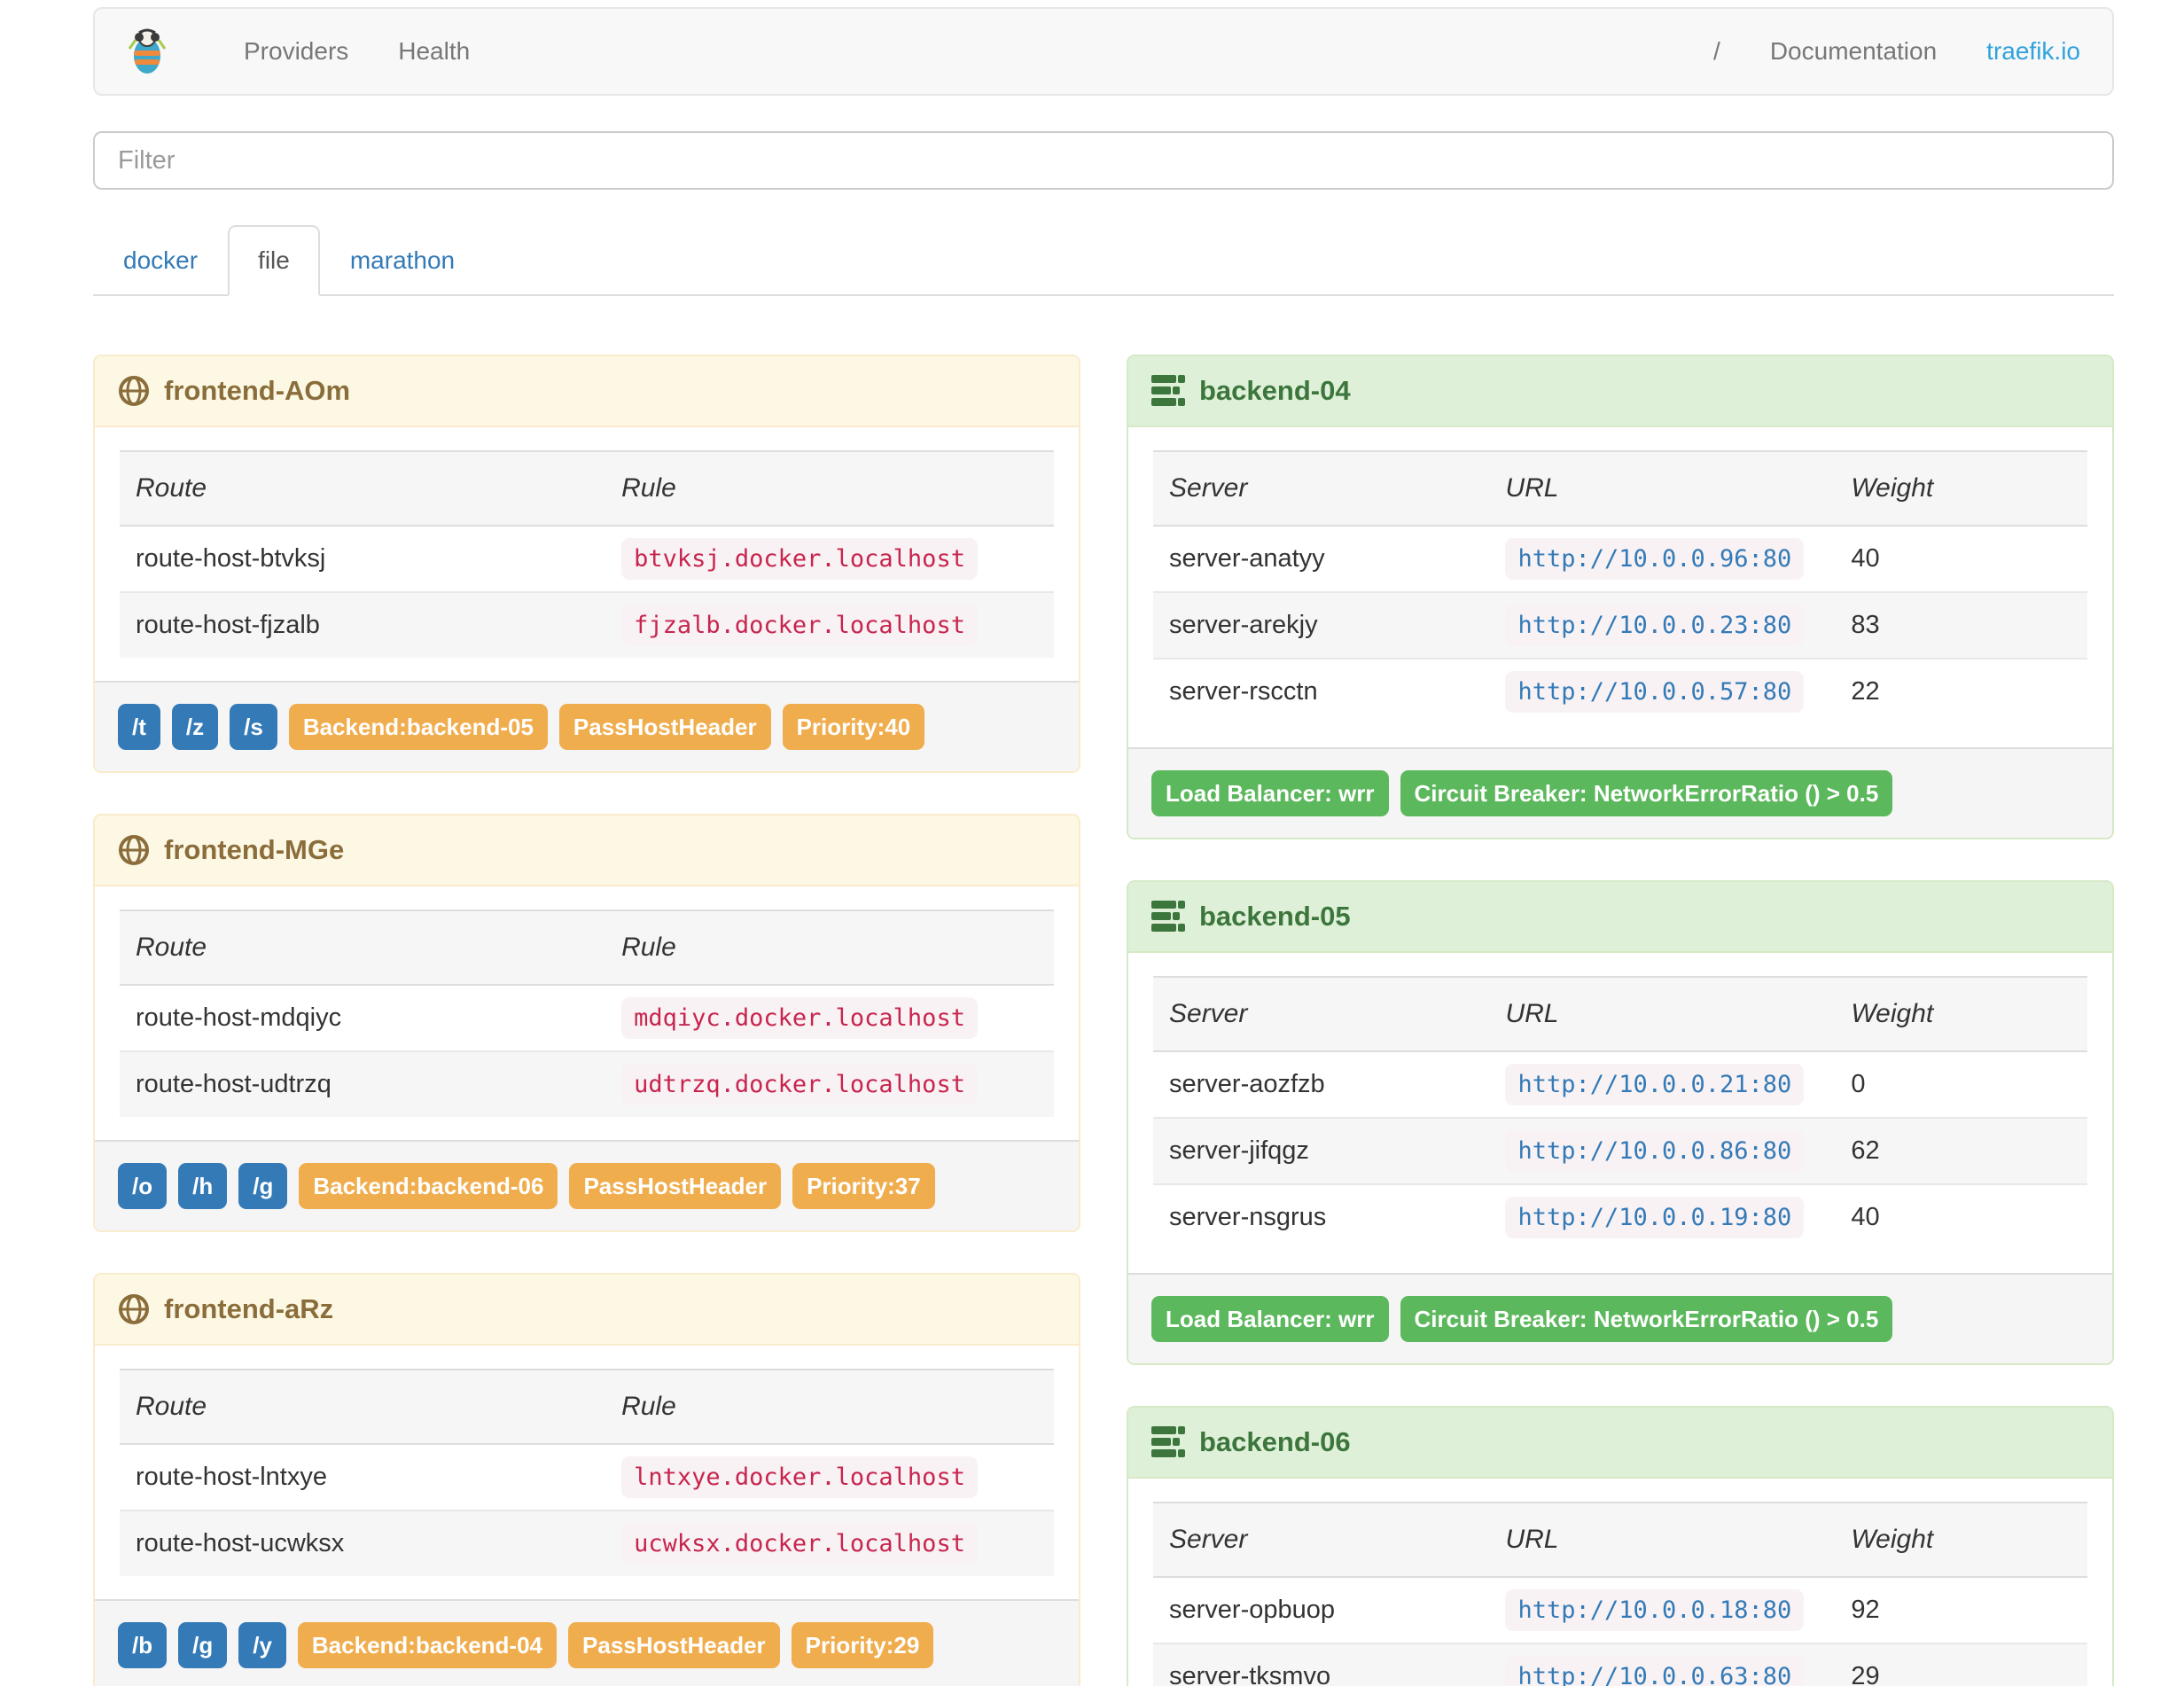 This screenshot has height=1686, width=2184. What do you see at coordinates (1275, 1442) in the screenshot?
I see `backend-title: backend-06` at bounding box center [1275, 1442].